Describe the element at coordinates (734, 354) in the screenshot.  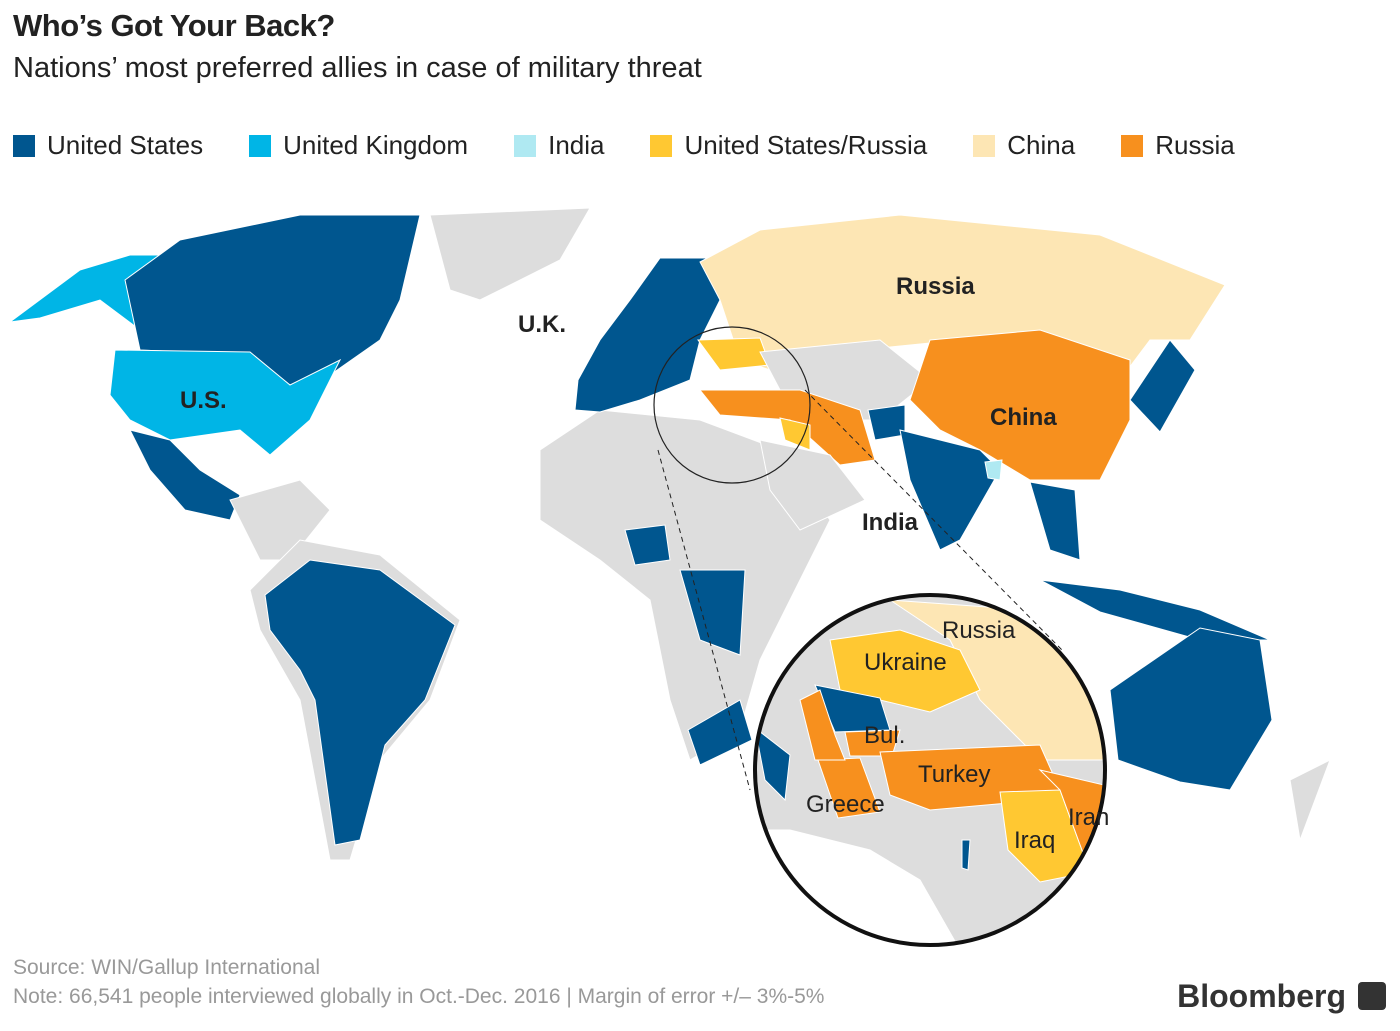
I see `ukraine` at that location.